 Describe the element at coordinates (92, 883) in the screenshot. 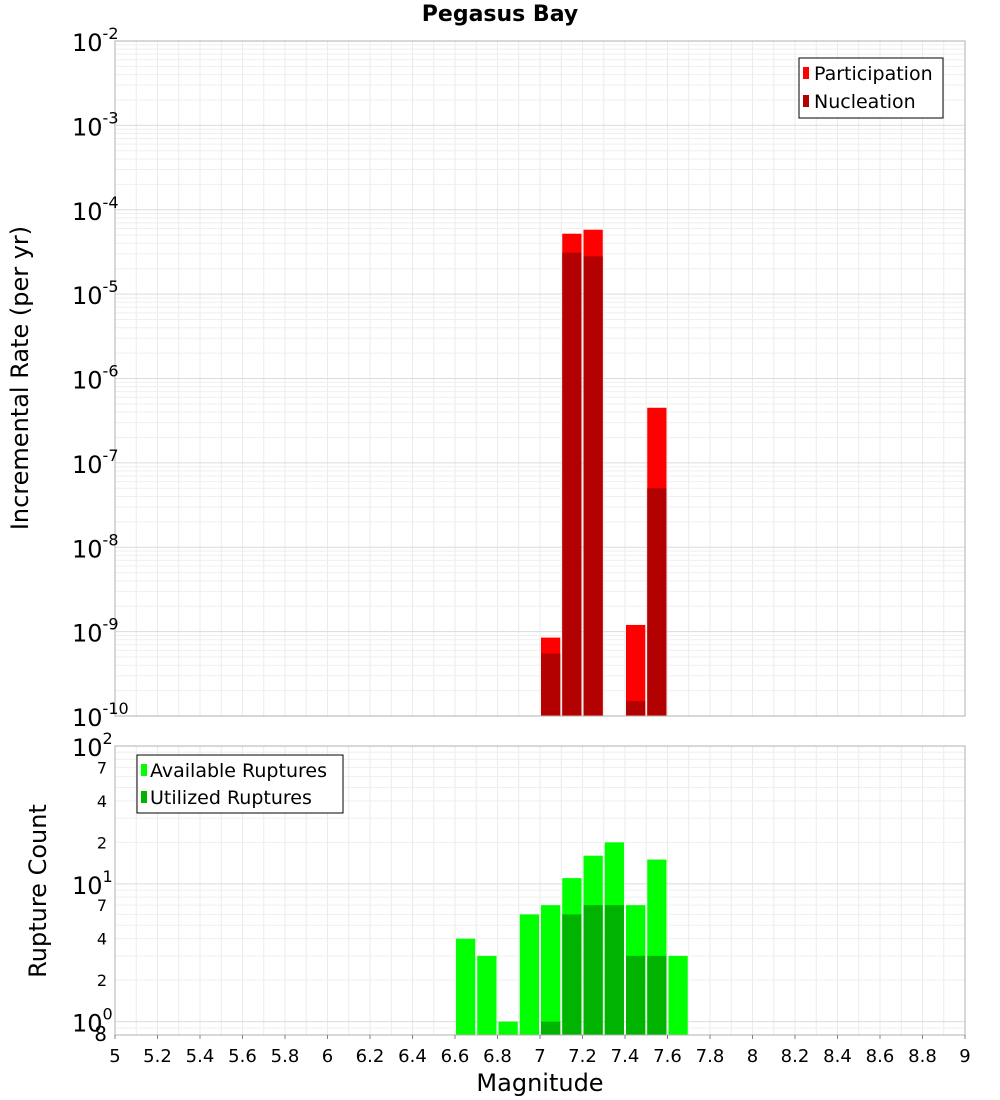

I see `bottom-y-tick-label: 10¹` at that location.